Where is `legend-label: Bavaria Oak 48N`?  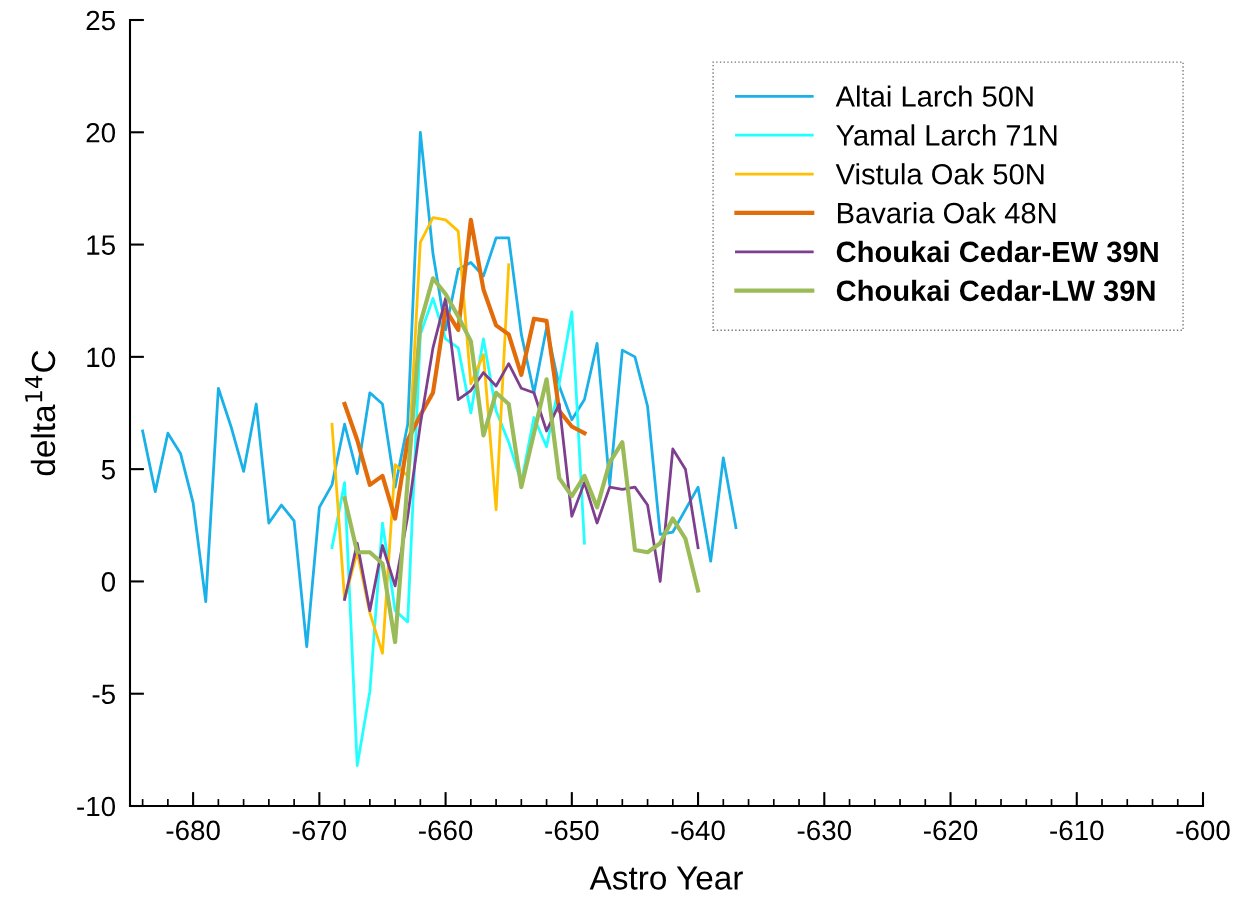 legend-label: Bavaria Oak 48N is located at coordinates (946, 212).